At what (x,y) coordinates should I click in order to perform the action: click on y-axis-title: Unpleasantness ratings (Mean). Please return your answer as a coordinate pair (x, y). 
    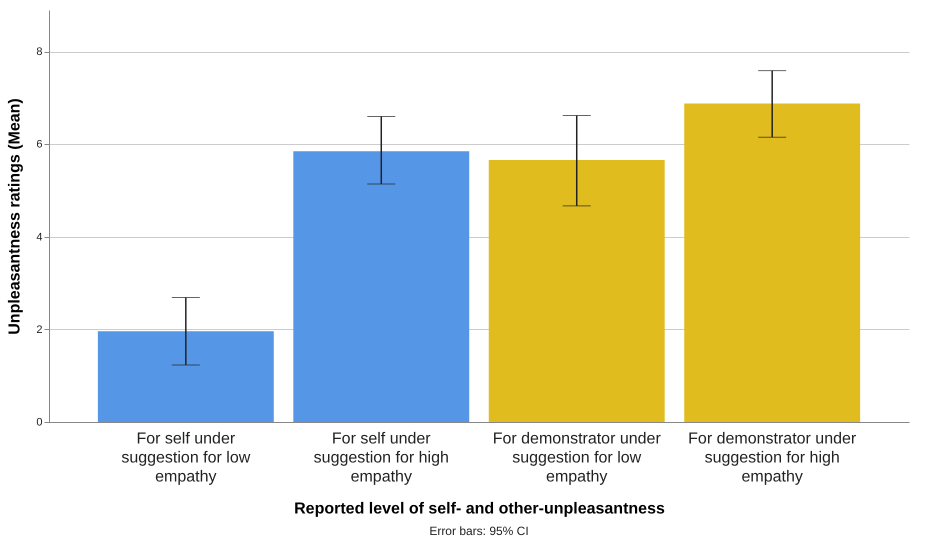
    Looking at the image, I should click on (15, 216).